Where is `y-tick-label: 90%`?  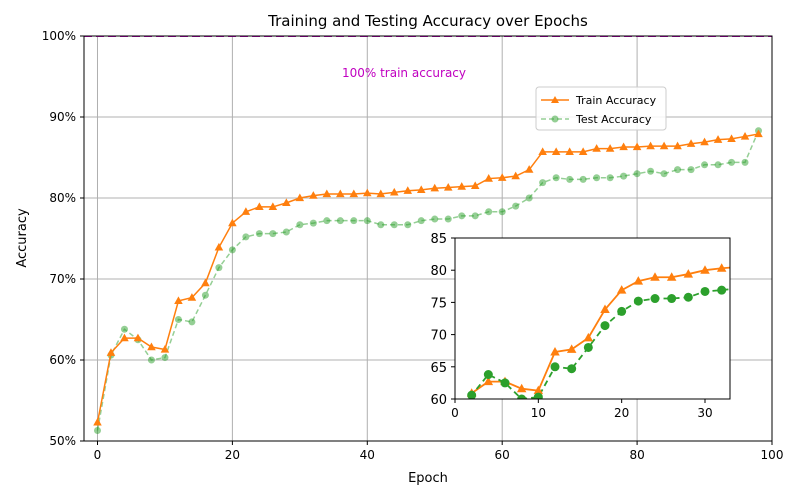
y-tick-label: 90% is located at coordinates (62, 117).